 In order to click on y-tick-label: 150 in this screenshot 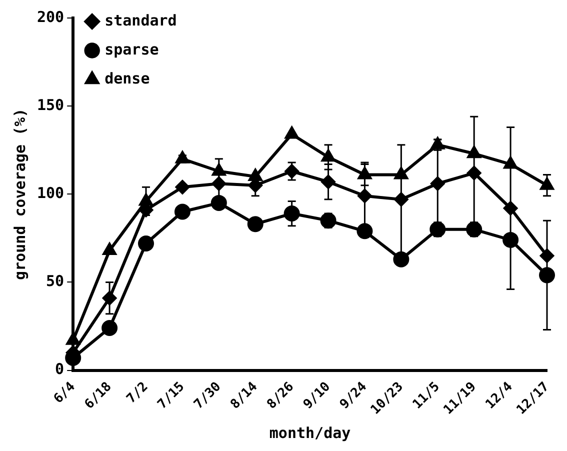, I will do `click(50, 105)`.